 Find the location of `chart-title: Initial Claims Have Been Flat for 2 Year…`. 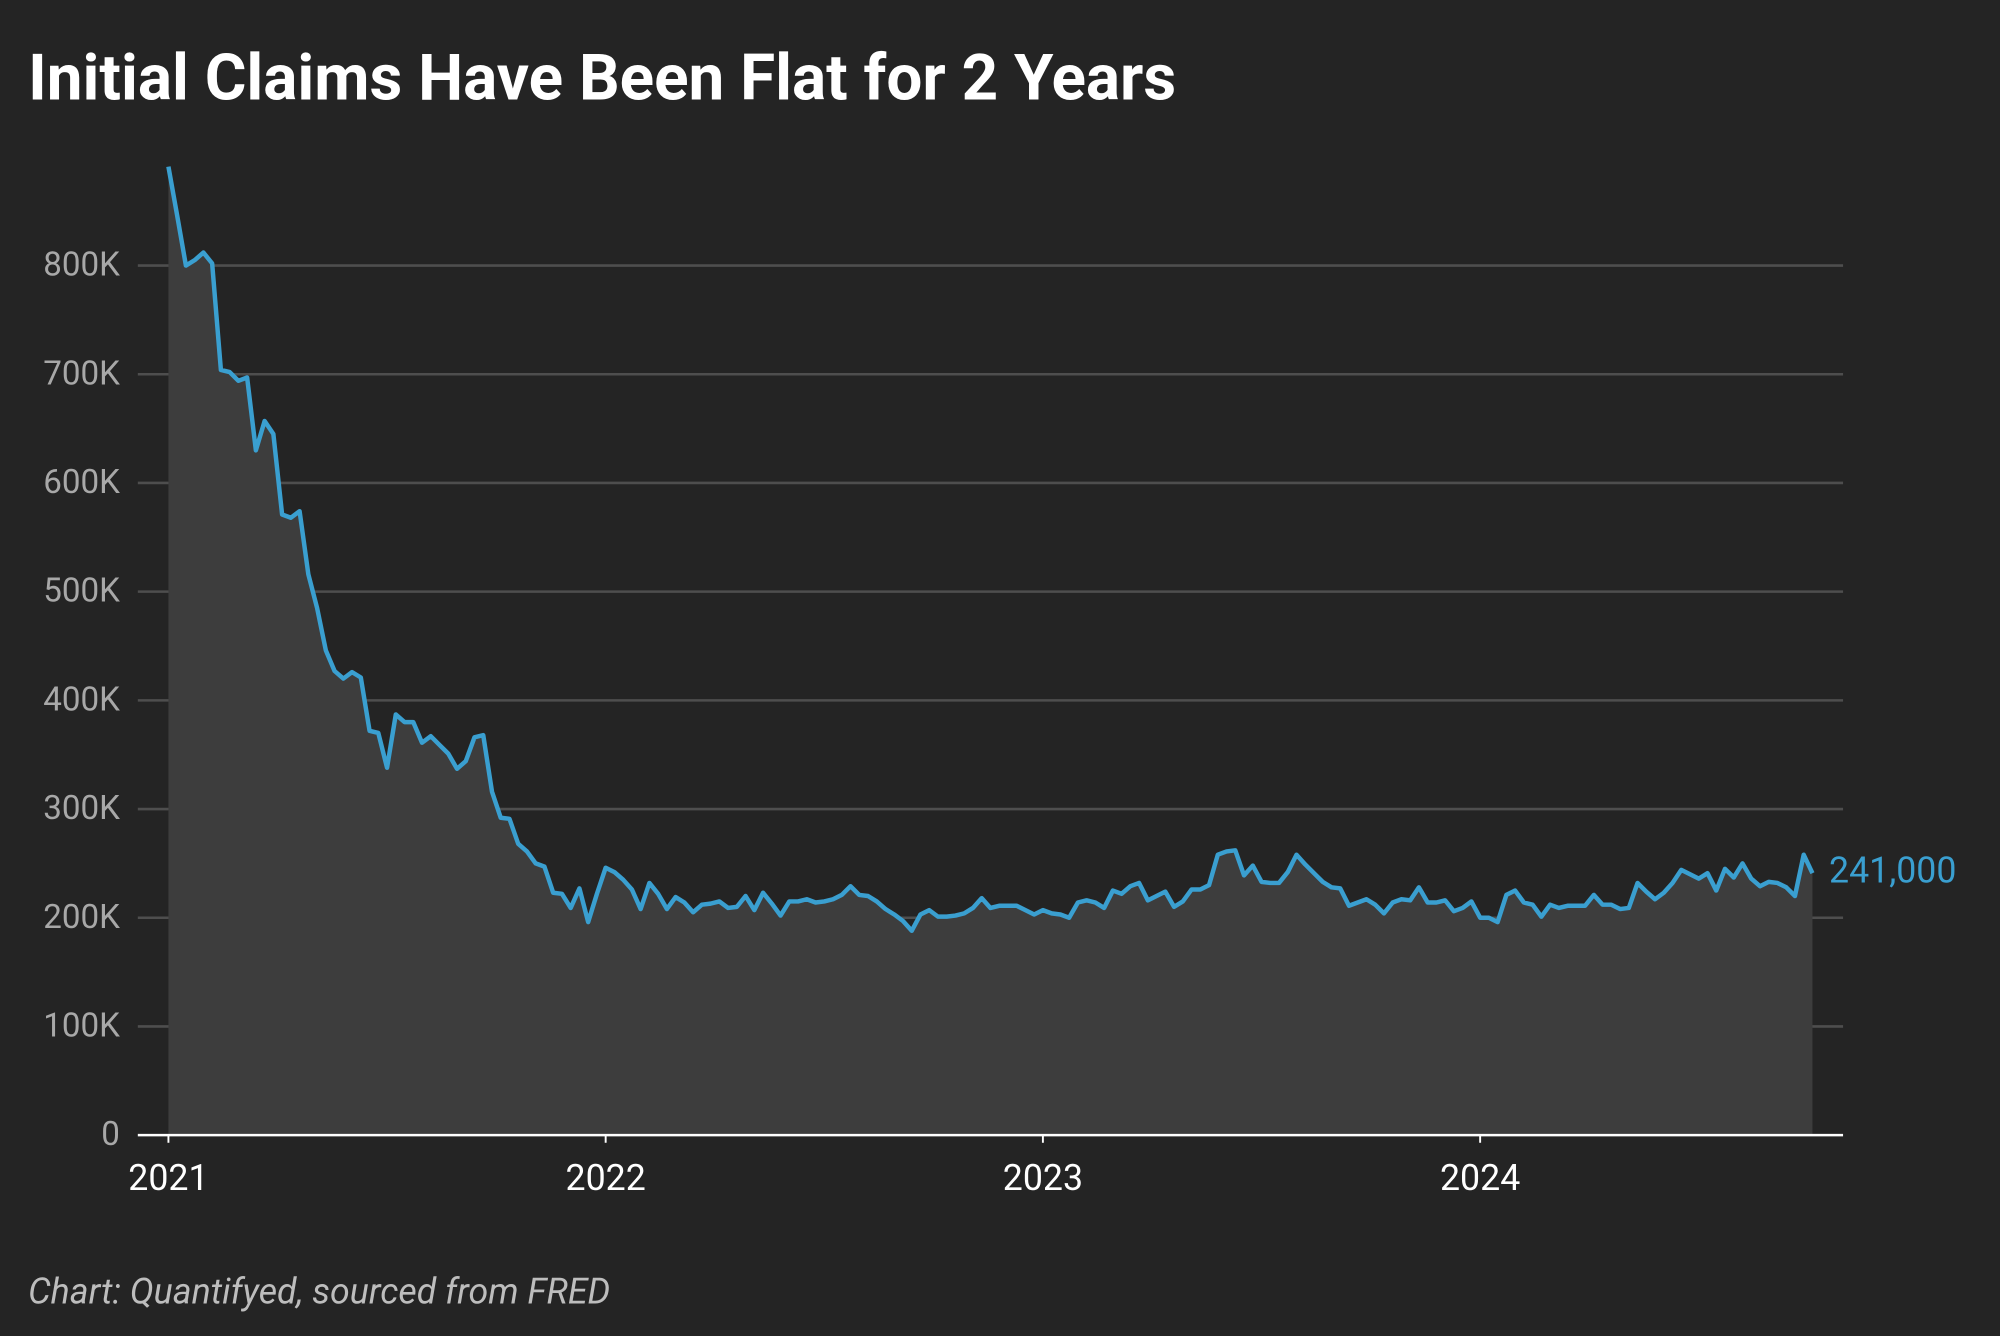

chart-title: Initial Claims Have Been Flat for 2 Year… is located at coordinates (602, 77).